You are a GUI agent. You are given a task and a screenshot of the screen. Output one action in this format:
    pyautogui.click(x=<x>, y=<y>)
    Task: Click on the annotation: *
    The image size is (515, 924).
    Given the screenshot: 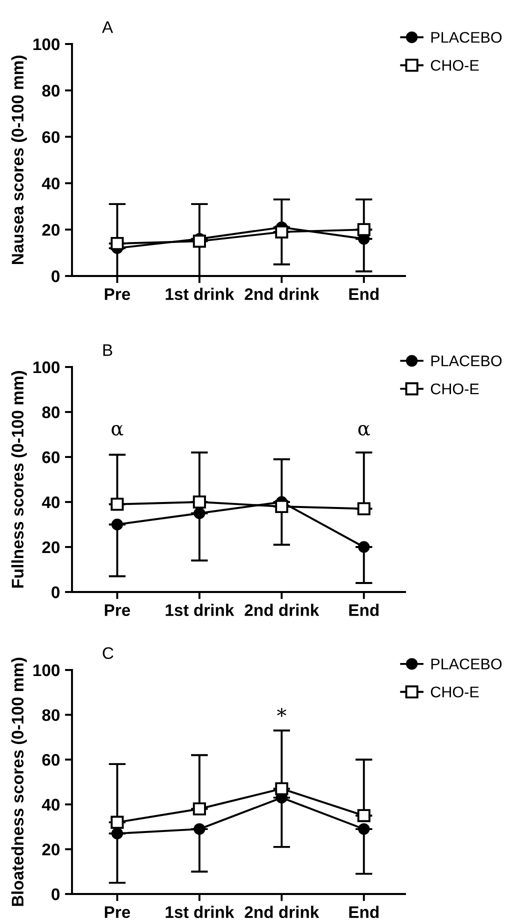 What is the action you would take?
    pyautogui.click(x=281, y=712)
    